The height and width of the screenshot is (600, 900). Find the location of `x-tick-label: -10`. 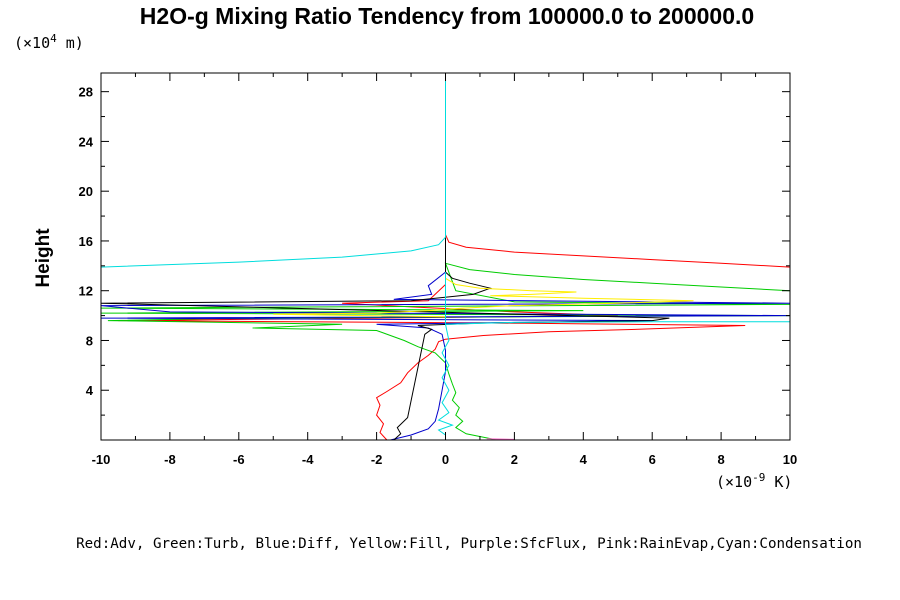

x-tick-label: -10 is located at coordinates (101, 459).